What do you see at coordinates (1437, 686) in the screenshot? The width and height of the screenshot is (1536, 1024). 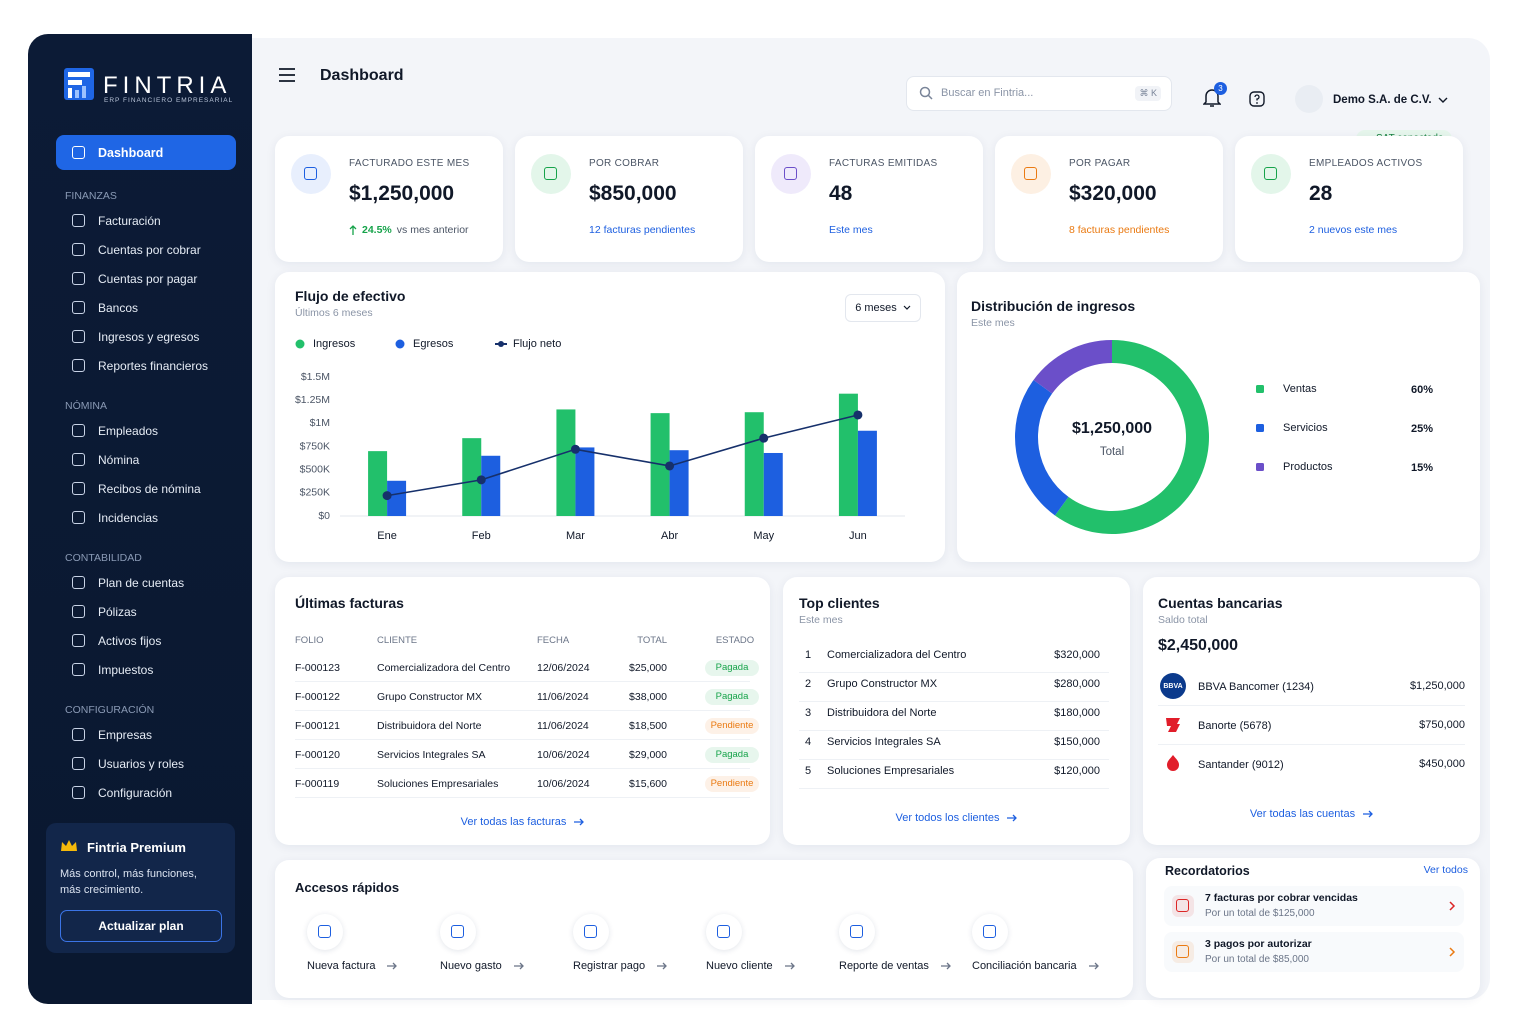 I see `bank-balance: $1,250,000` at bounding box center [1437, 686].